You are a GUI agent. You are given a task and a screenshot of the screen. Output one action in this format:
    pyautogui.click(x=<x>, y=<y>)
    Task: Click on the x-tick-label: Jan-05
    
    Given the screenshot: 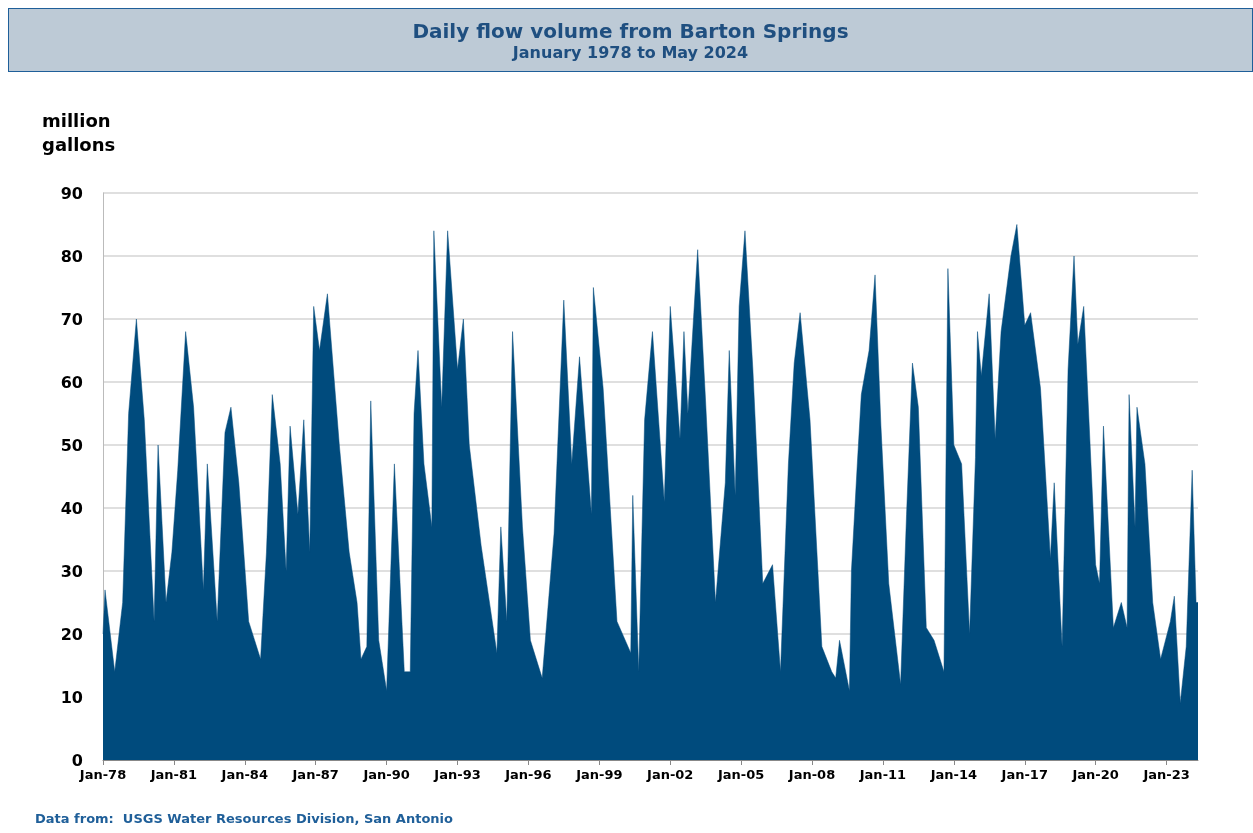 What is the action you would take?
    pyautogui.click(x=740, y=774)
    